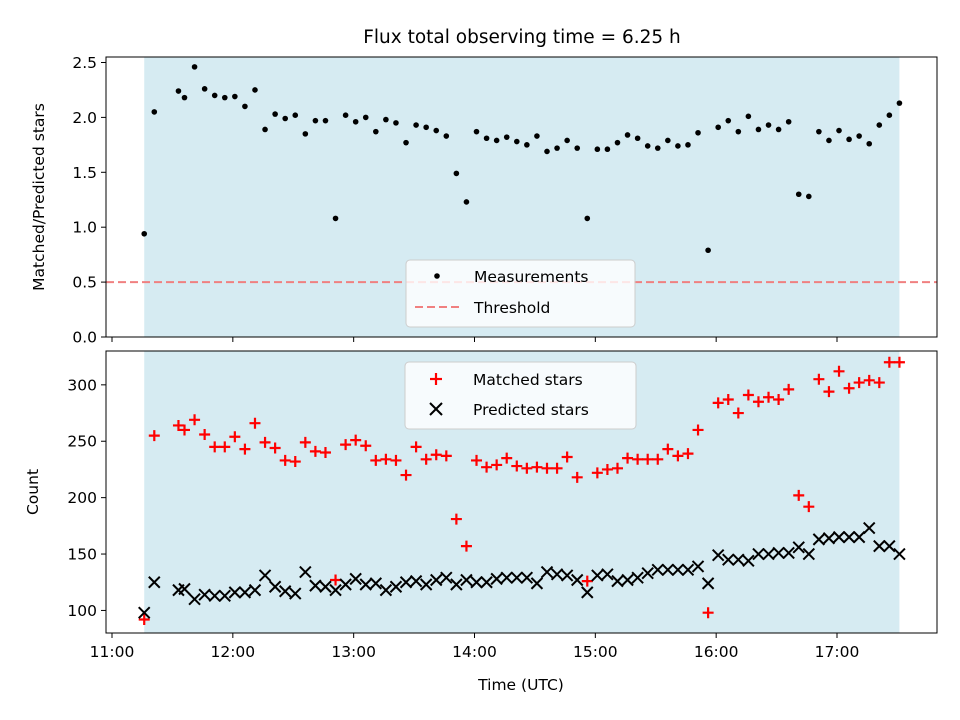 This screenshot has width=960, height=720. What do you see at coordinates (84, 63) in the screenshot?
I see `y-tick-label: 2.5` at bounding box center [84, 63].